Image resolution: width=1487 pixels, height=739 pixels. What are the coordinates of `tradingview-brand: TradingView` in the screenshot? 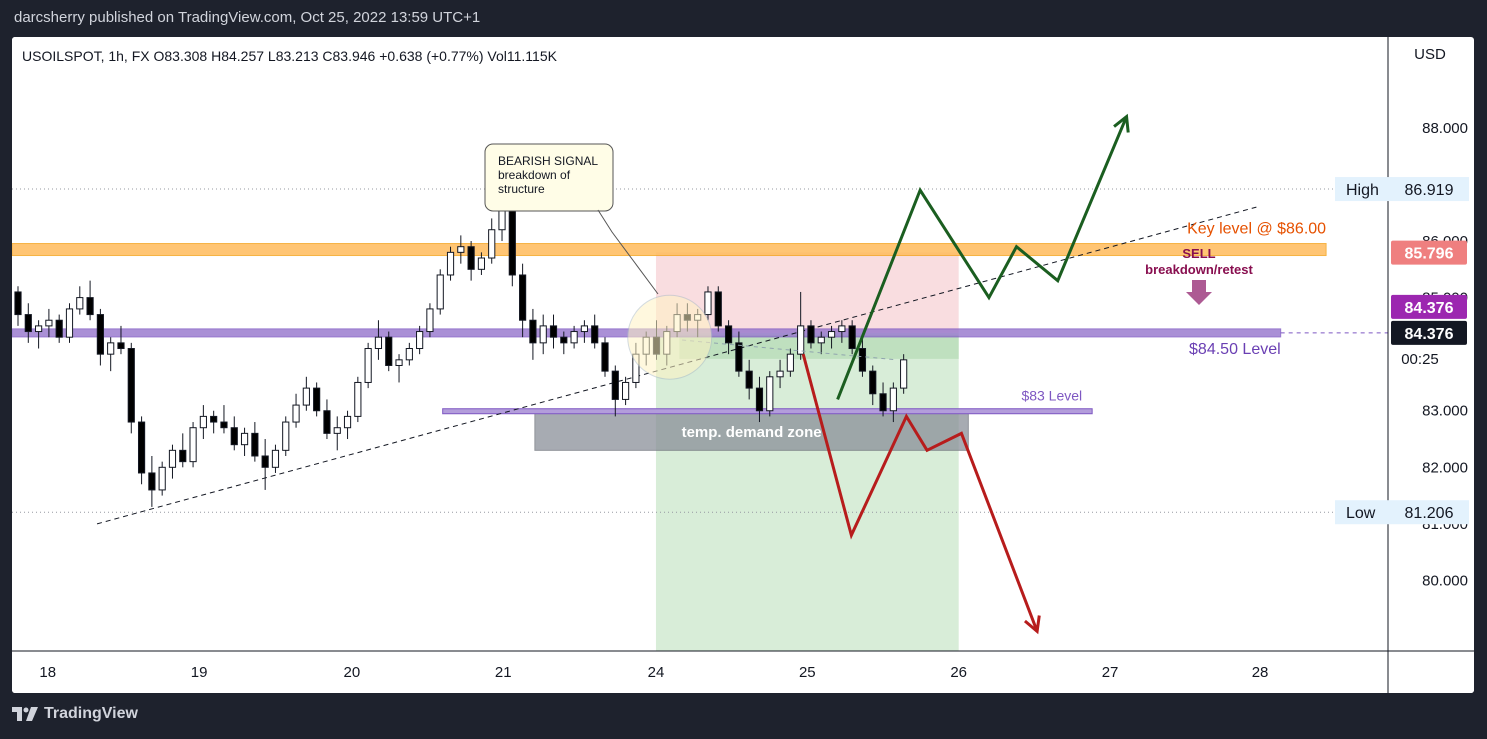 It's located at (75, 714).